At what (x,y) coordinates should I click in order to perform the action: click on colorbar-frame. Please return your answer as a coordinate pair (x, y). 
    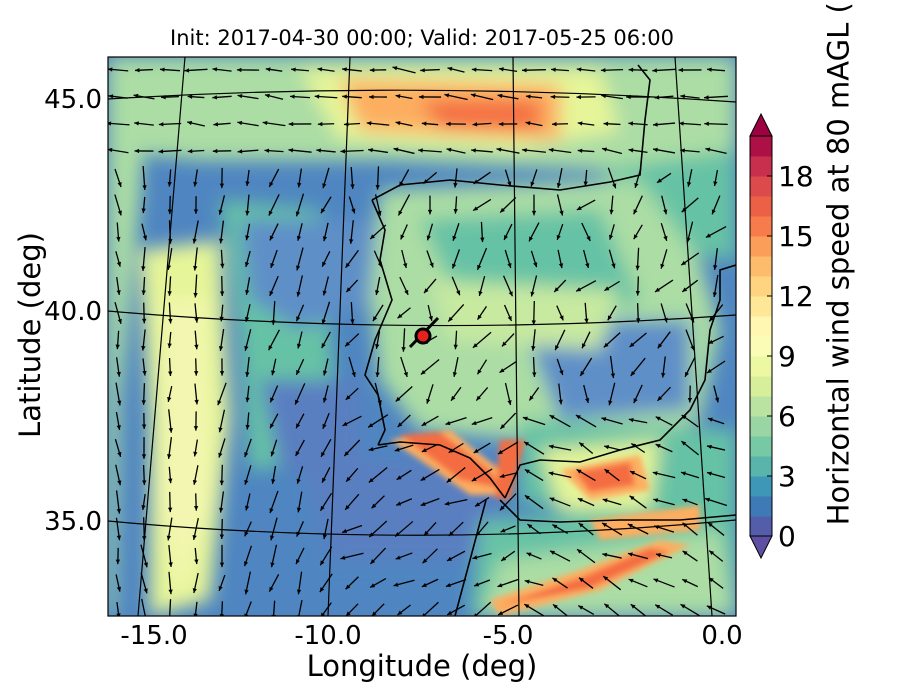
    Looking at the image, I should click on (761, 336).